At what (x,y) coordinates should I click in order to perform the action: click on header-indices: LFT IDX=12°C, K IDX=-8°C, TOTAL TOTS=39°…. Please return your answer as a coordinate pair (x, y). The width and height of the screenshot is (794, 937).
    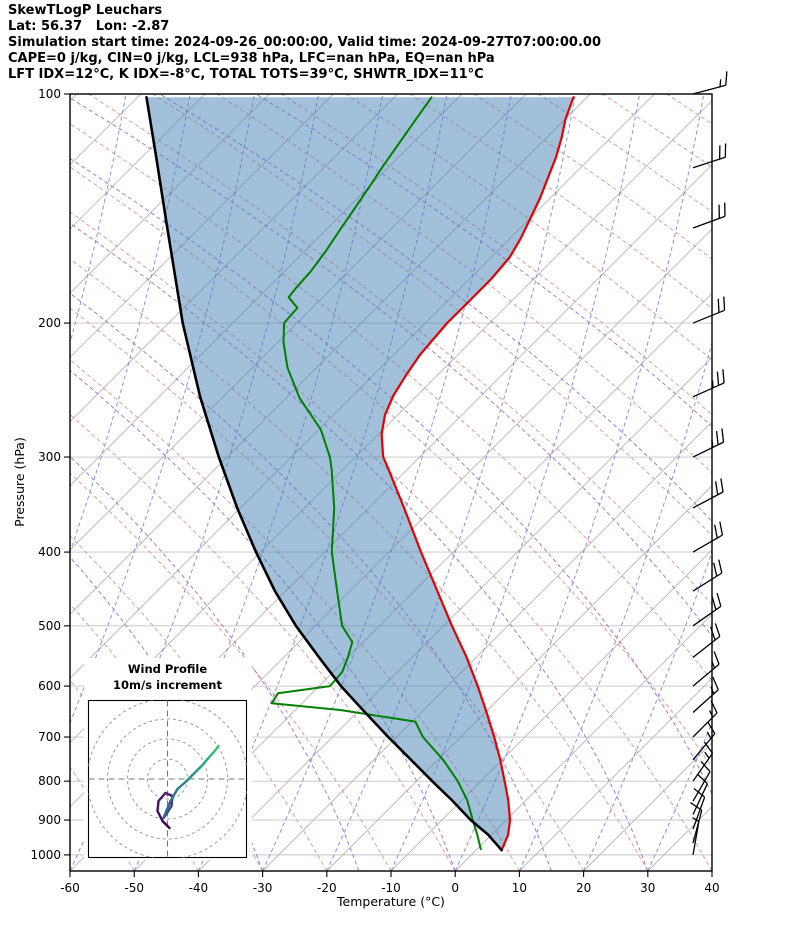
    Looking at the image, I should click on (246, 74).